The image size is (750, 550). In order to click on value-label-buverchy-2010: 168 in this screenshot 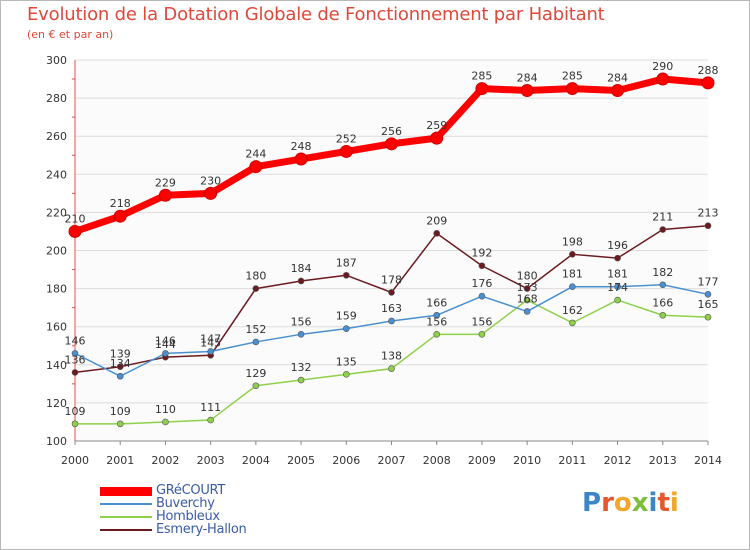, I will do `click(527, 298)`.